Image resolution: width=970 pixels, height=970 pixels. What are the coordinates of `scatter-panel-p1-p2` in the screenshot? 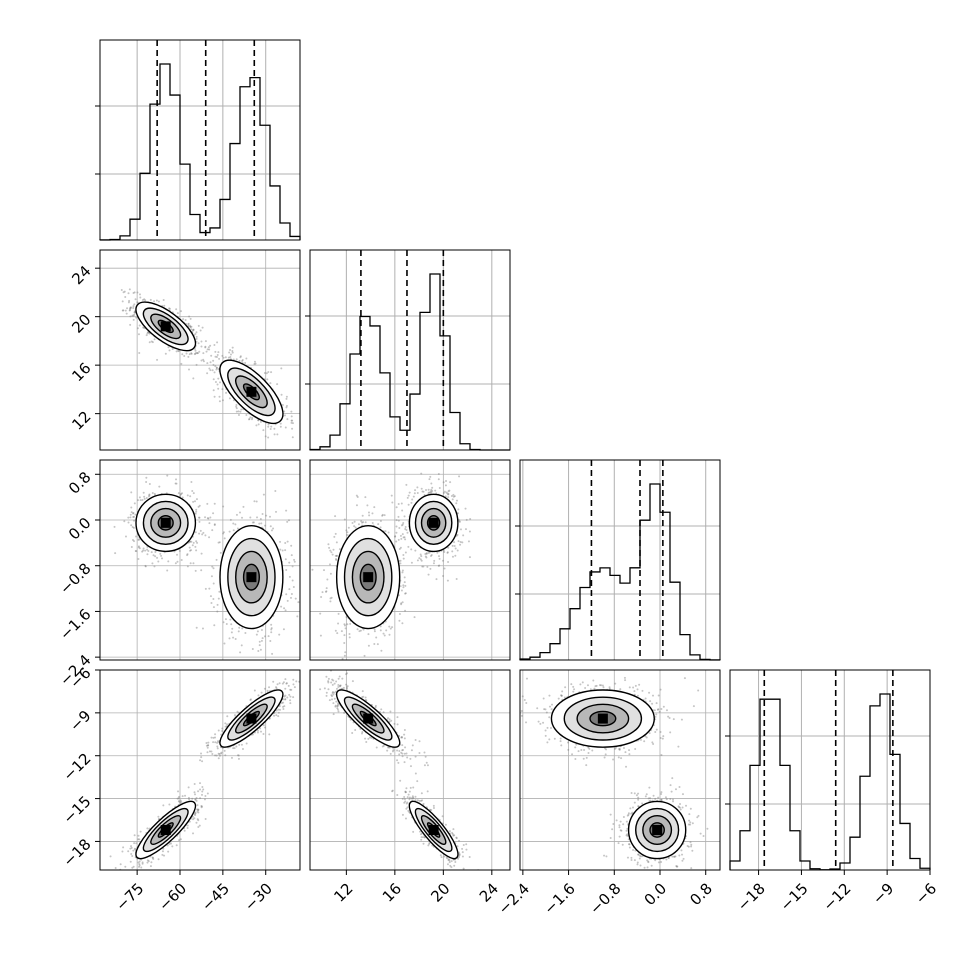 It's located at (410, 560).